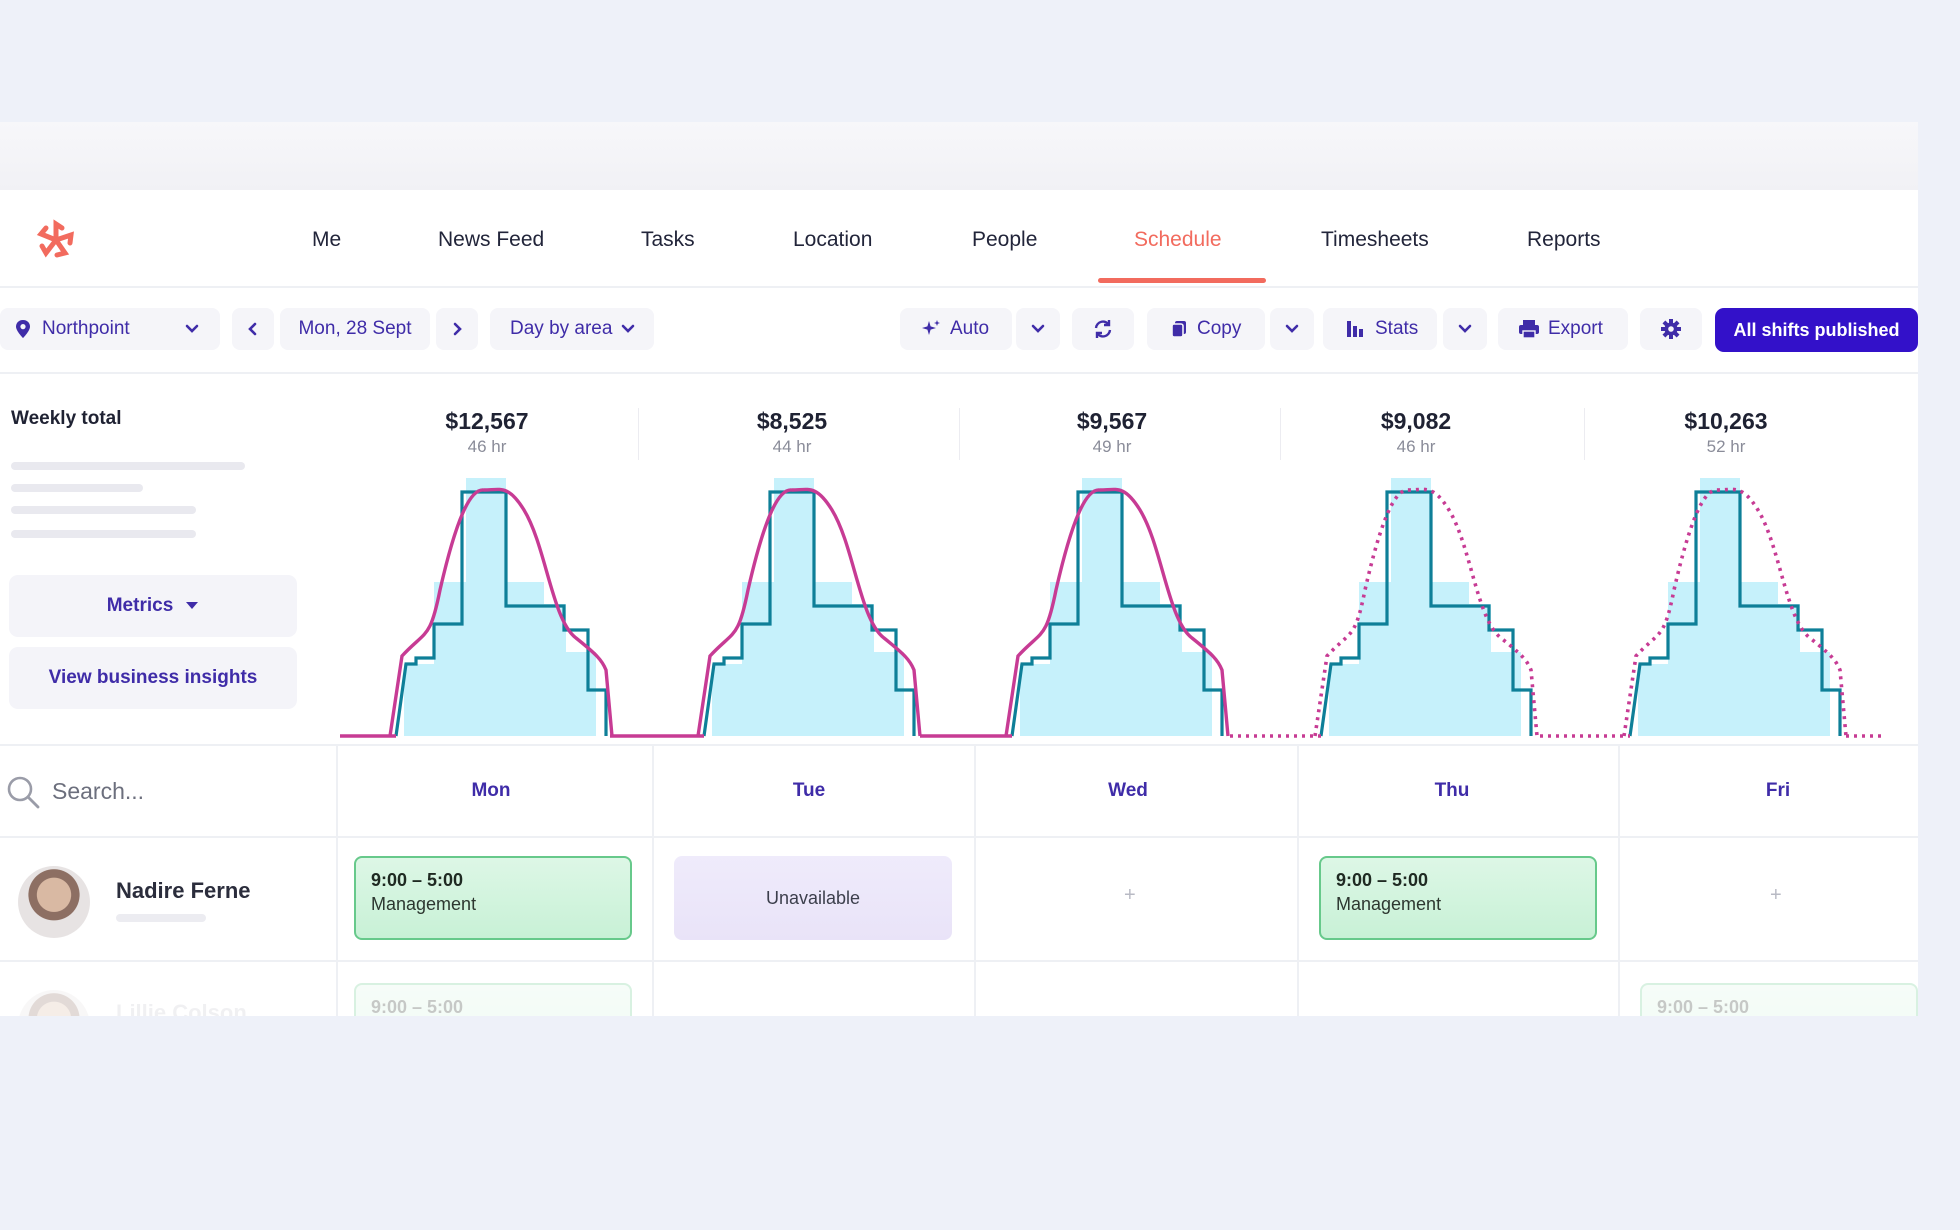 The height and width of the screenshot is (1230, 1960). What do you see at coordinates (161, 918) in the screenshot?
I see `employee-subtitle-placeholder` at bounding box center [161, 918].